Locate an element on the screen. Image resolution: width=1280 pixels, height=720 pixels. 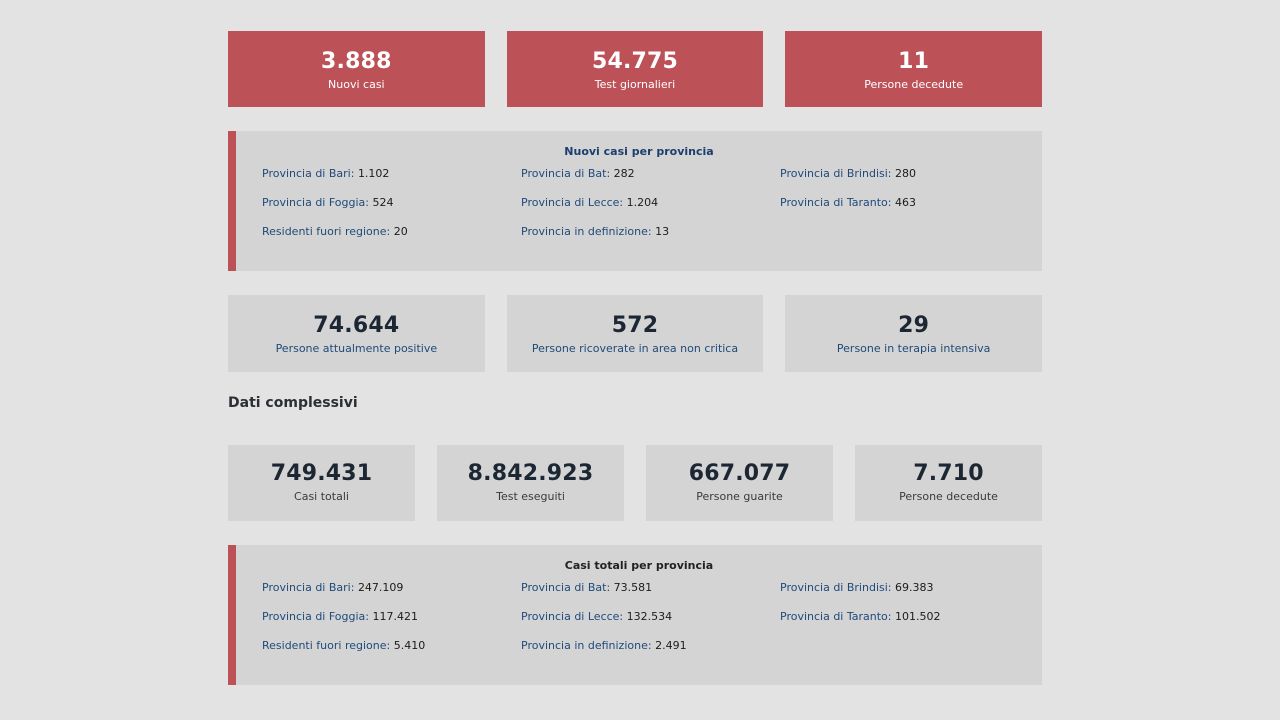
currently-positive-card: 74.644 Persone attualmente positive is located at coordinates (356, 333).